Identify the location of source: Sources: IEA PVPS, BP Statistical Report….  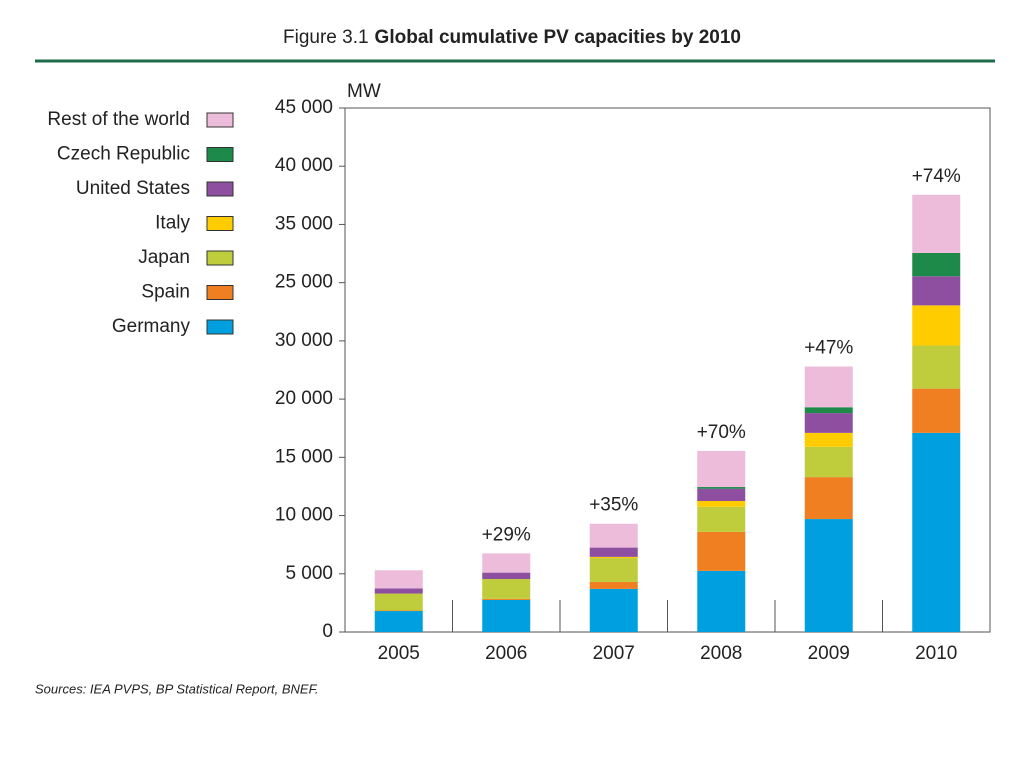
(176, 688).